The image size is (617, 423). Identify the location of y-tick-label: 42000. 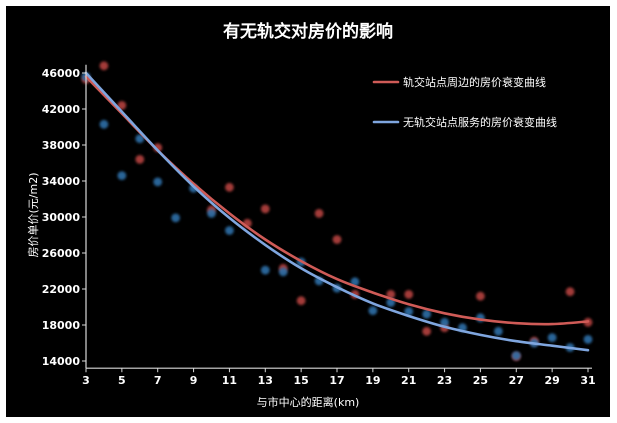
(61, 109).